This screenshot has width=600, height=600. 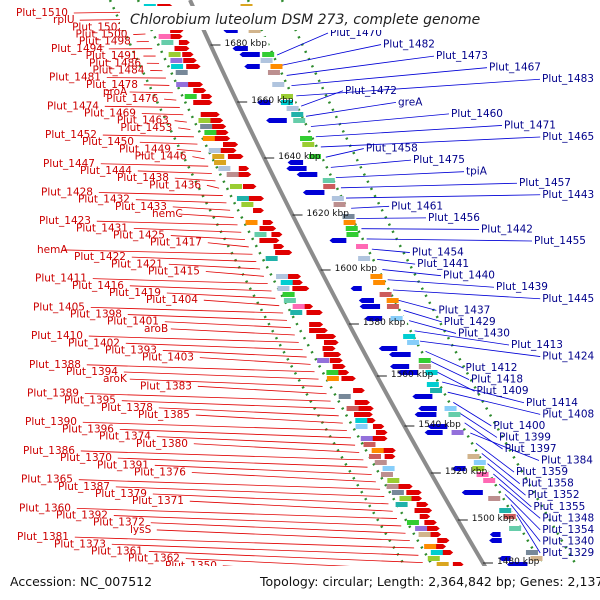 I want to click on right-gene-label: Plut_1352, so click(x=554, y=495).